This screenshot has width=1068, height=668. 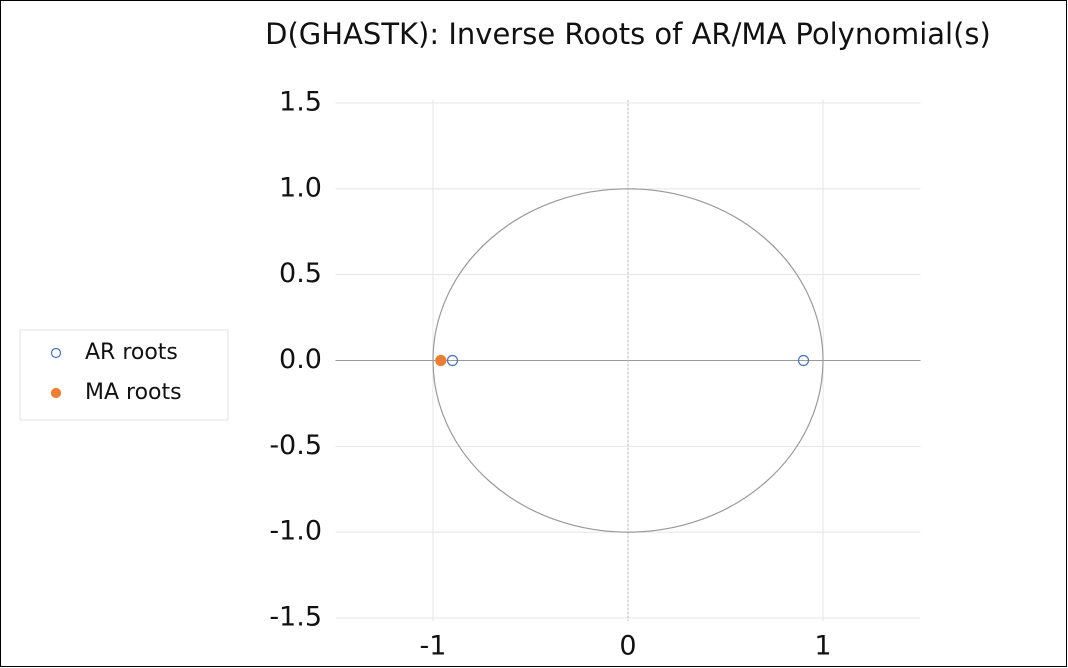 What do you see at coordinates (295, 445) in the screenshot?
I see `y-tick-label: -0.5` at bounding box center [295, 445].